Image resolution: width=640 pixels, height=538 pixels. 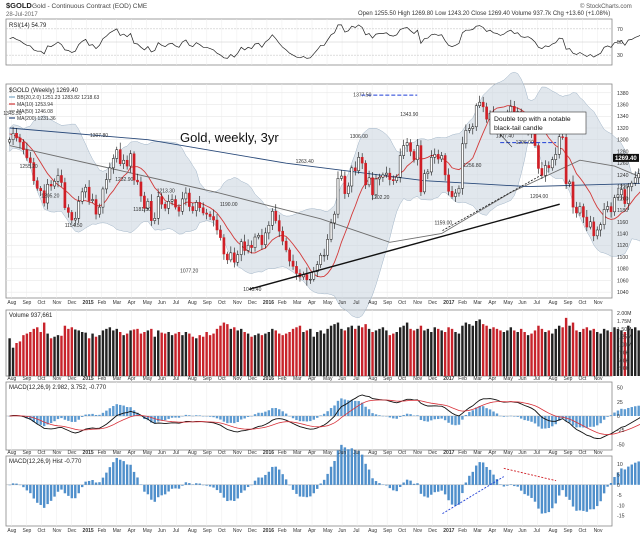 What do you see at coordinates (252, 453) in the screenshot?
I see `x-label-2-16: Dec` at bounding box center [252, 453].